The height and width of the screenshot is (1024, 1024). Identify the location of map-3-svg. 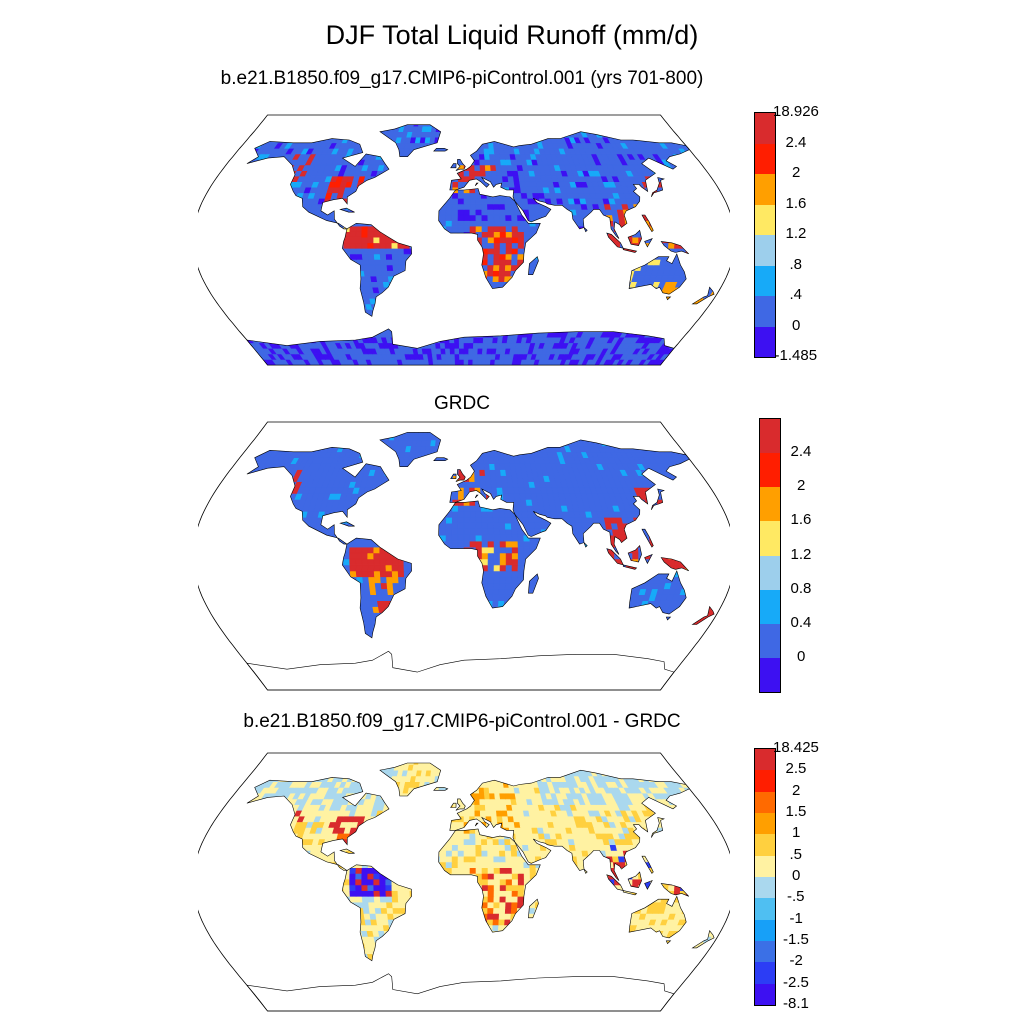
(464, 882).